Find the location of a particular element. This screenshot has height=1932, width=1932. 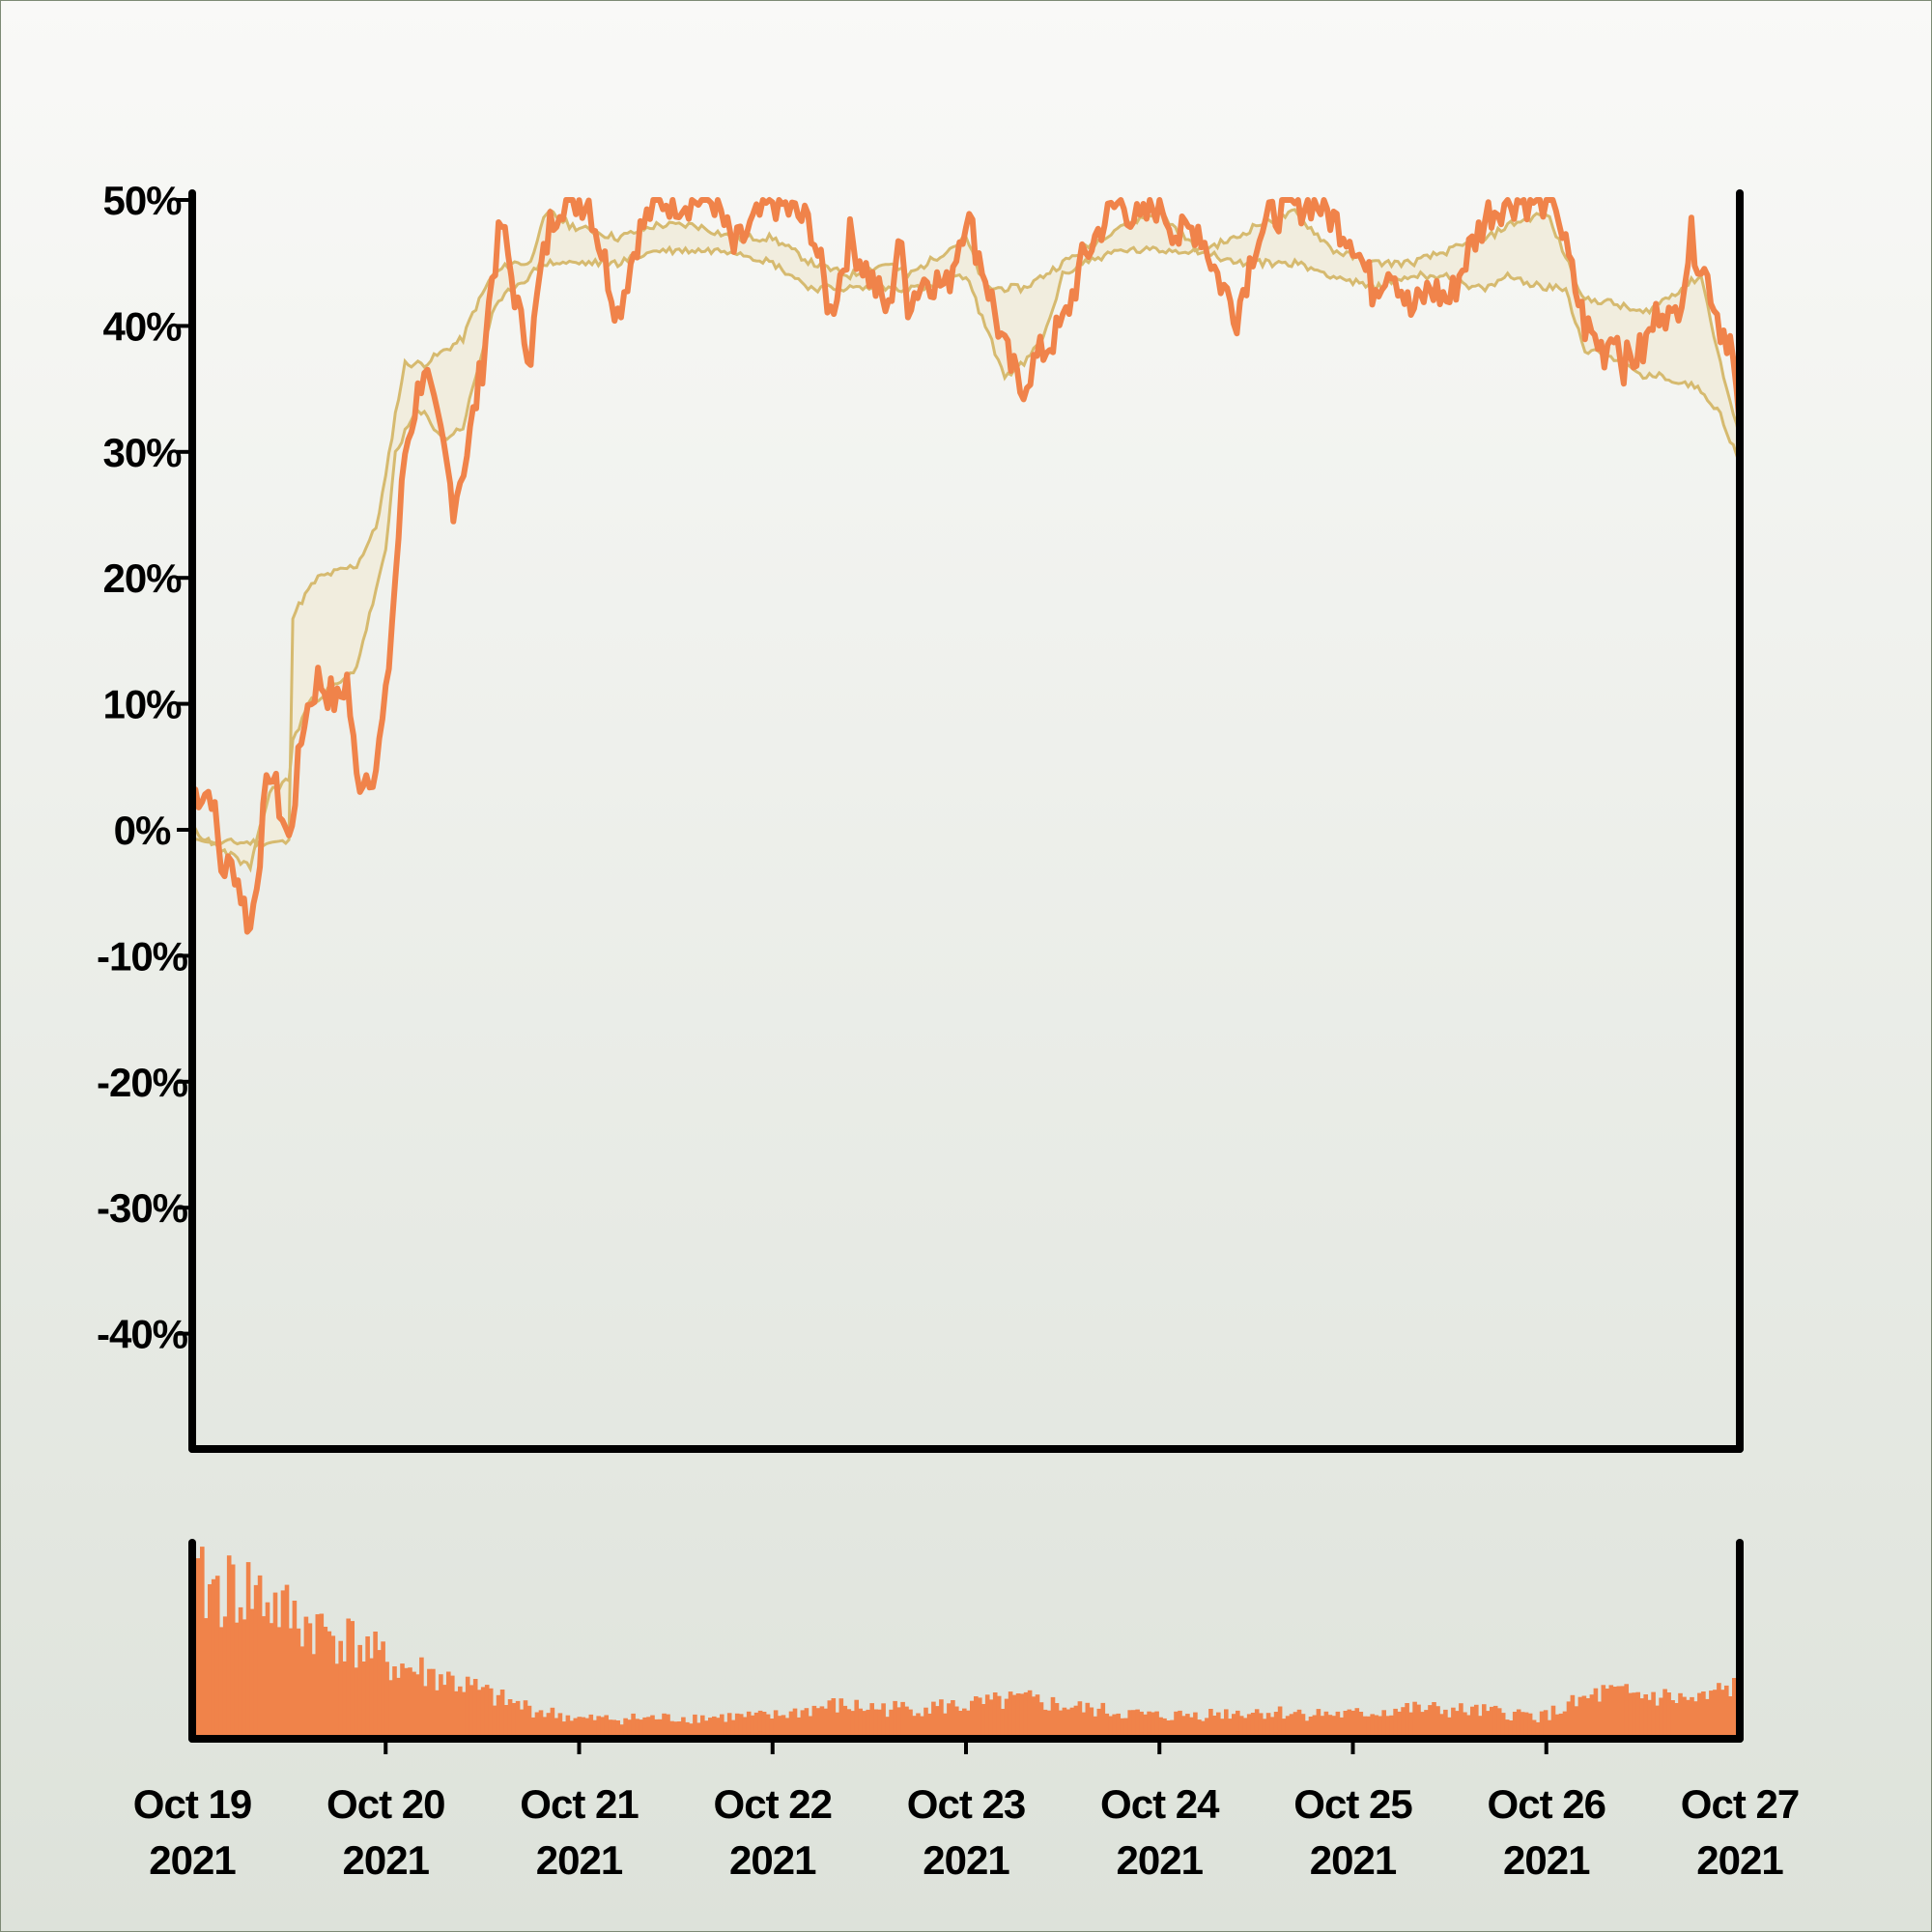

y-tick-label: 30% is located at coordinates (142, 452).